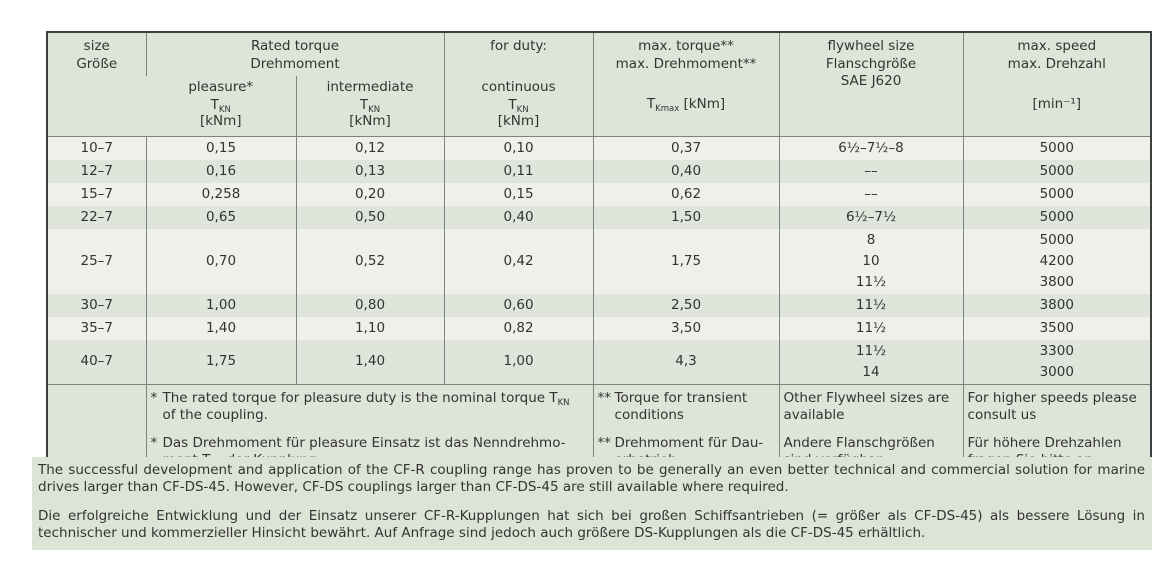  Describe the element at coordinates (96, 261) in the screenshot. I see `cell-size: 25–7` at that location.